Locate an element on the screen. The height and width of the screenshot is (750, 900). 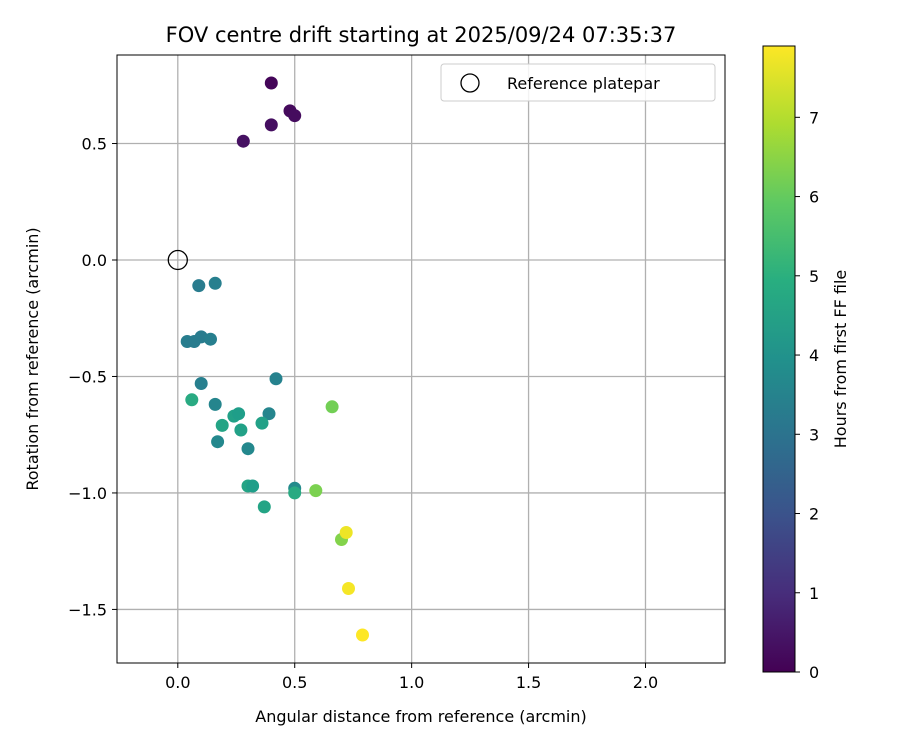
colorbar-tick-label: 3 is located at coordinates (814, 434).